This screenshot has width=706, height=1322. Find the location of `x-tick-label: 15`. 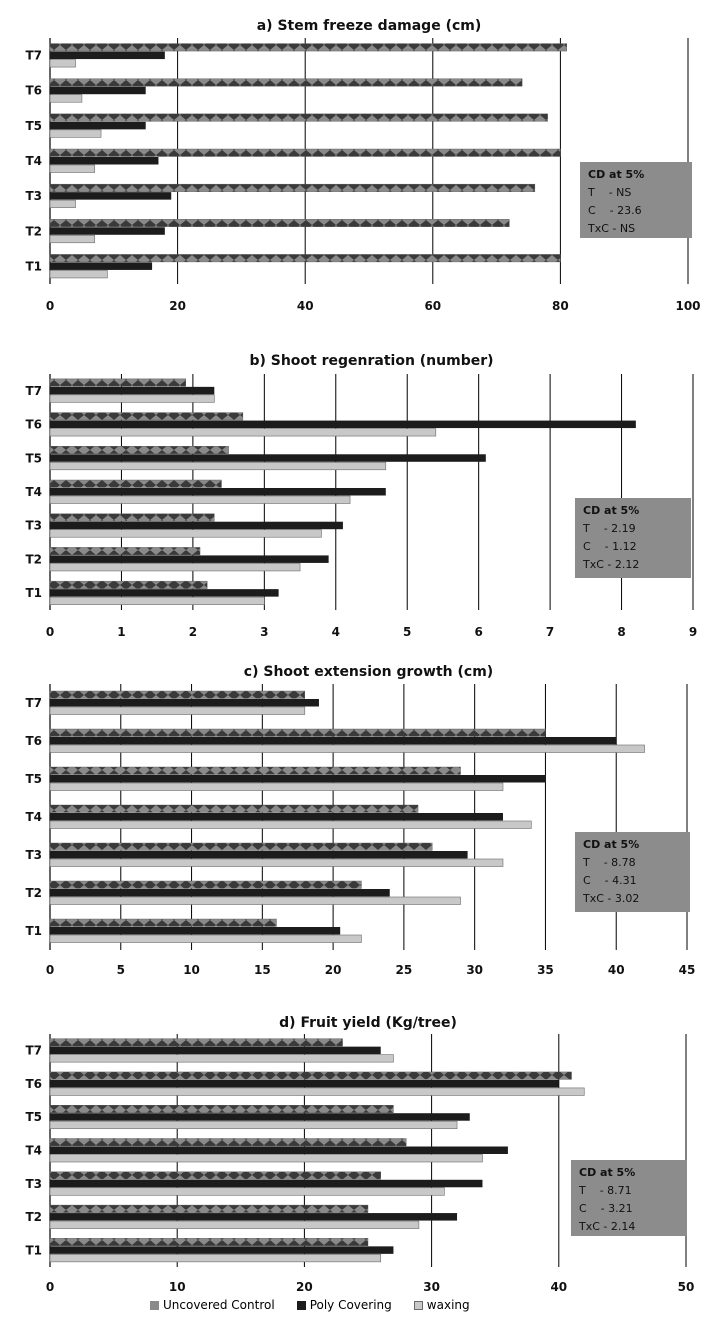

x-tick-label: 15 is located at coordinates (262, 970).